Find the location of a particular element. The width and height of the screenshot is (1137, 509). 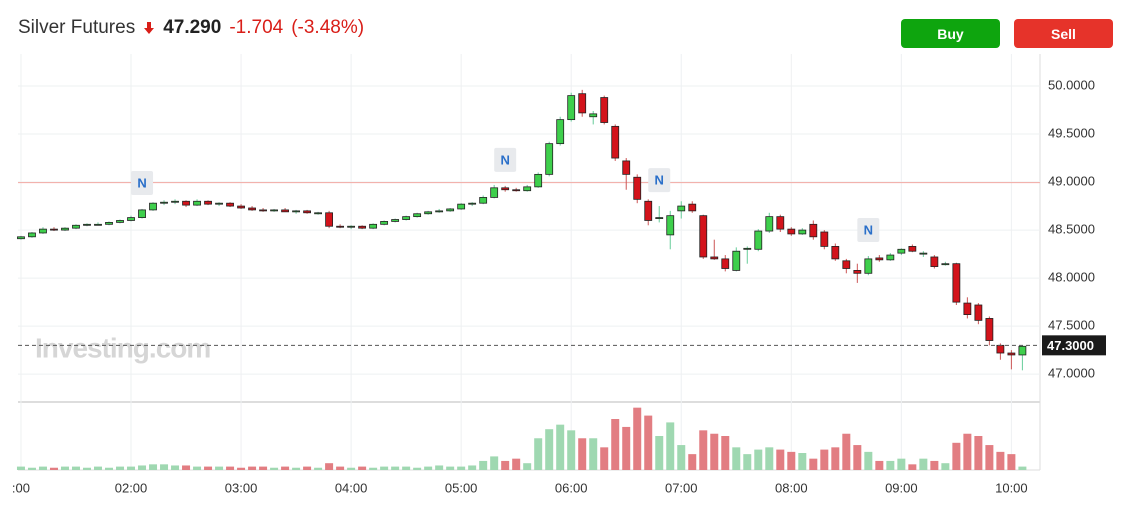

last-price-box is located at coordinates (1074, 345).